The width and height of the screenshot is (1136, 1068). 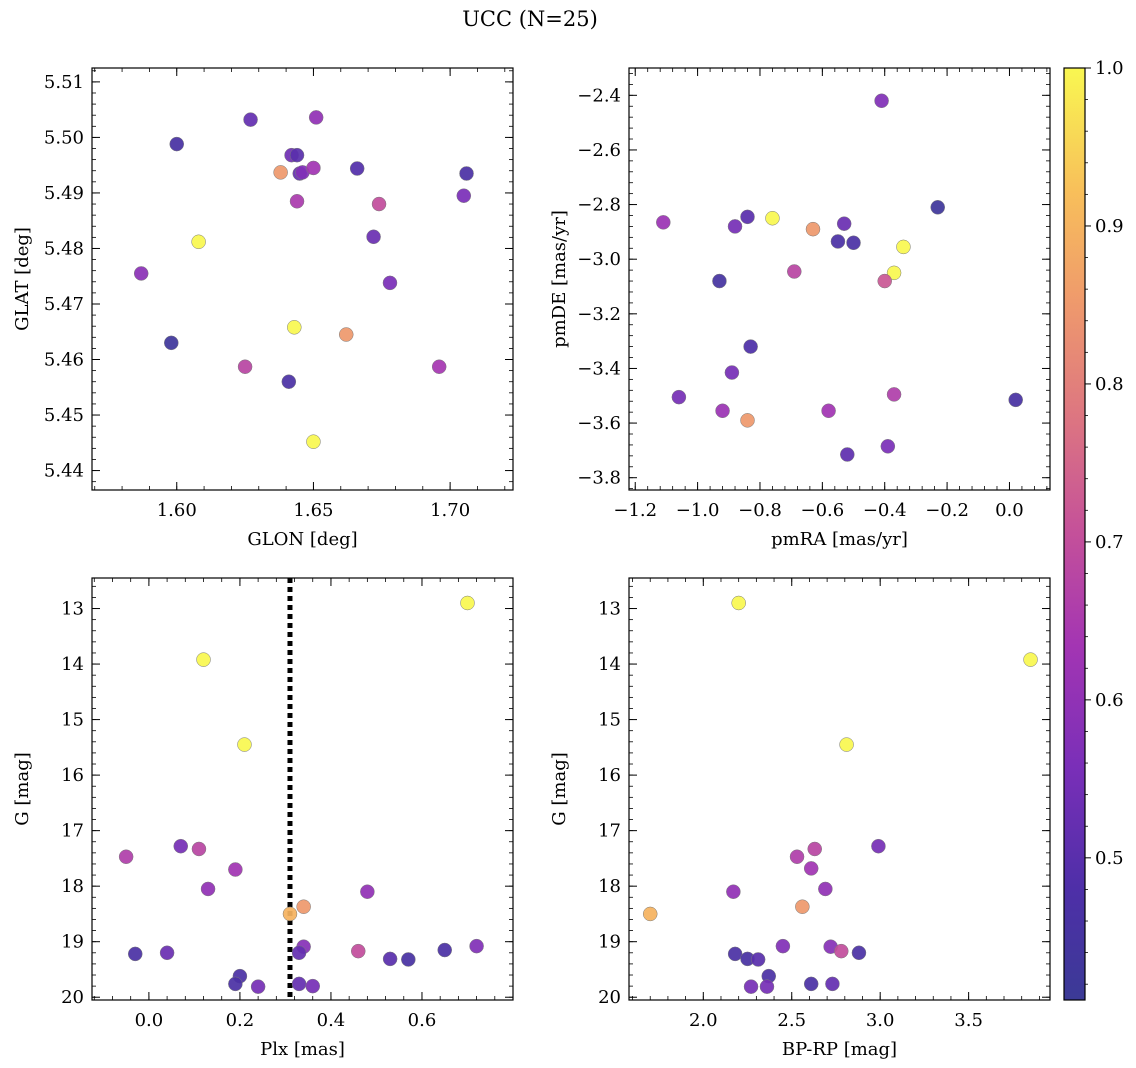 I want to click on x-tick-label: 0.6, so click(x=422, y=1020).